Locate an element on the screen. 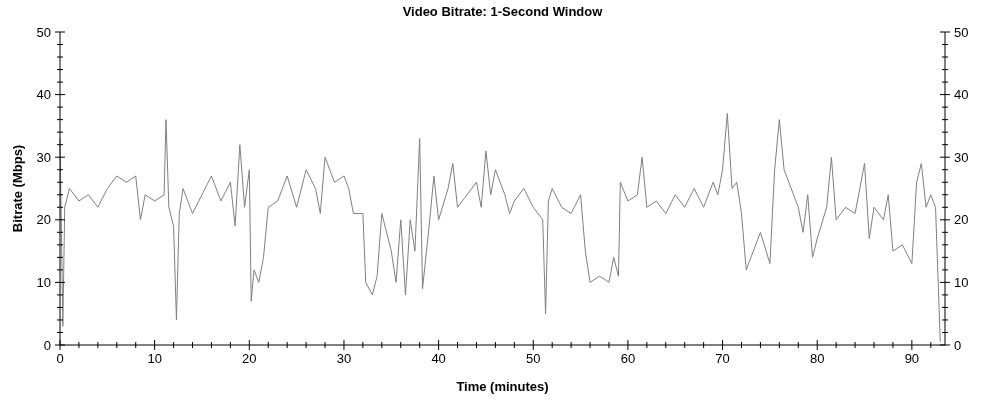 The height and width of the screenshot is (420, 1004). x-tick-label: 20 is located at coordinates (249, 358).